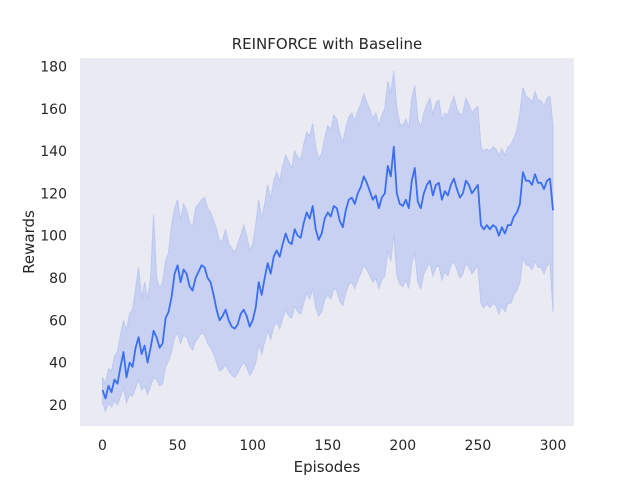  Describe the element at coordinates (58, 364) in the screenshot. I see `y-tick-label: 40` at that location.